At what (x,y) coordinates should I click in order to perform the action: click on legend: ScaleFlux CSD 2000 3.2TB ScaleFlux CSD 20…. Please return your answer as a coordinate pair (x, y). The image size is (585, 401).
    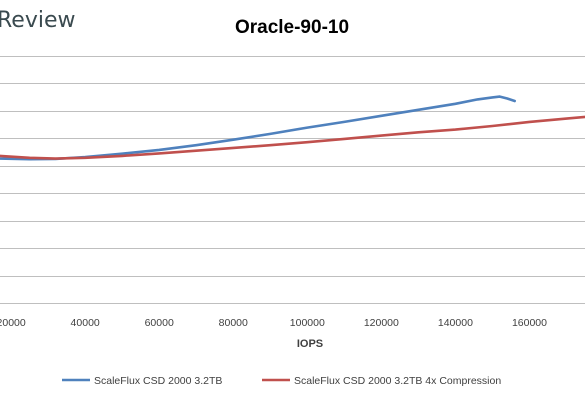
    Looking at the image, I should click on (281, 381).